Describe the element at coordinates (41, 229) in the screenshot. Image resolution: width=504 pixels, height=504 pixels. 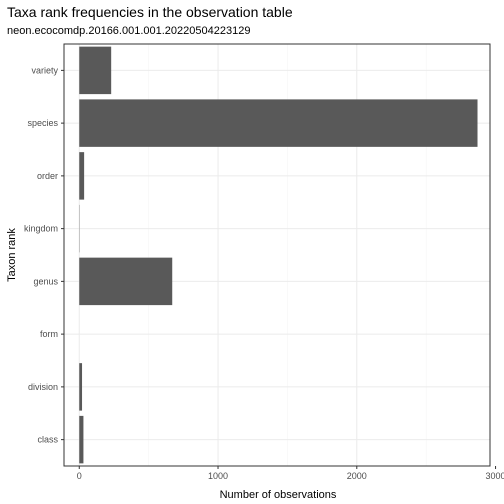
I see `y-tick-label-kingdom: kingdom` at that location.